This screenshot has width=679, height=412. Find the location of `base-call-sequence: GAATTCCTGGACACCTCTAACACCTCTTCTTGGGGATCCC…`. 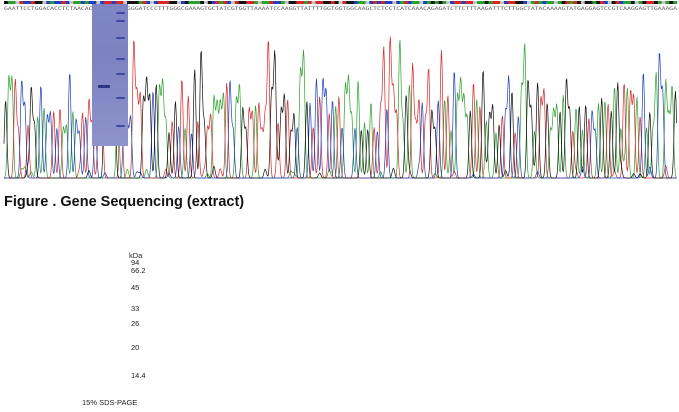

base-call-sequence: GAATTCCTGGACACCTCTAACACCTCTTCTTGGGGATCCC… is located at coordinates (340, 9).